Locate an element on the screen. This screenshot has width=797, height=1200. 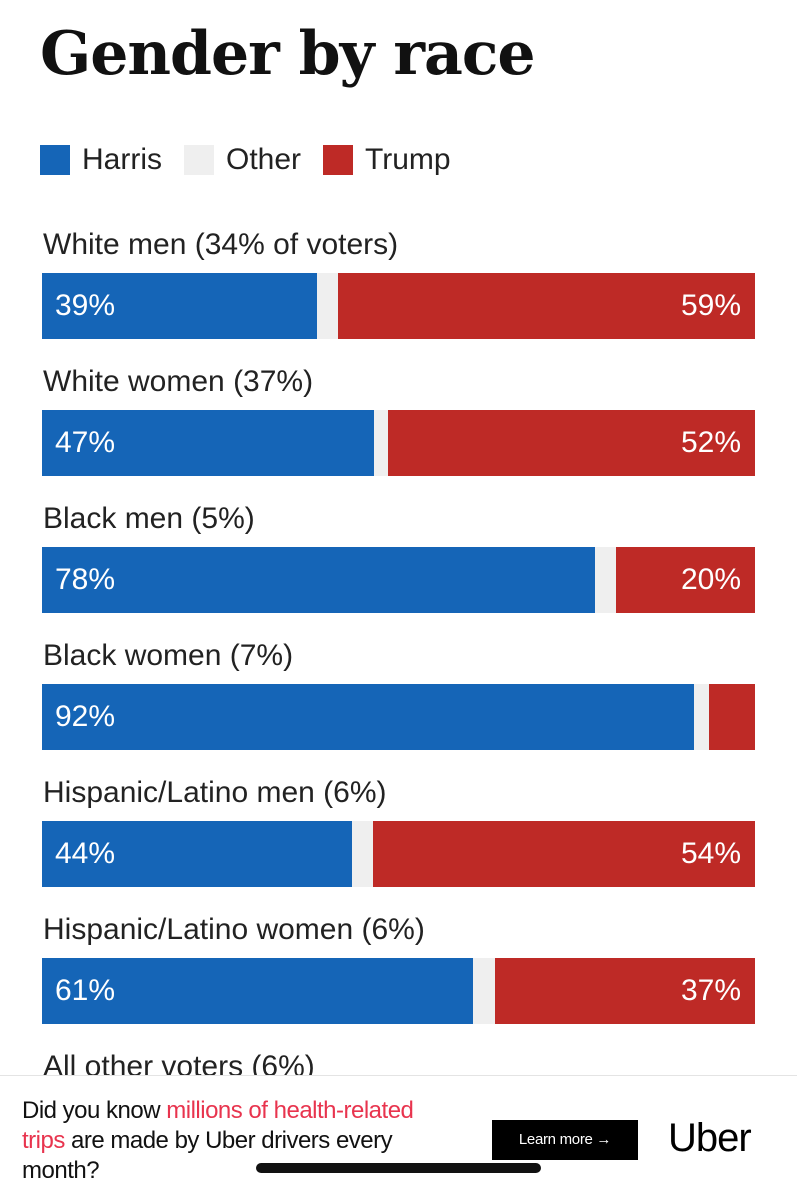
bar-row: 92% is located at coordinates (398, 717).